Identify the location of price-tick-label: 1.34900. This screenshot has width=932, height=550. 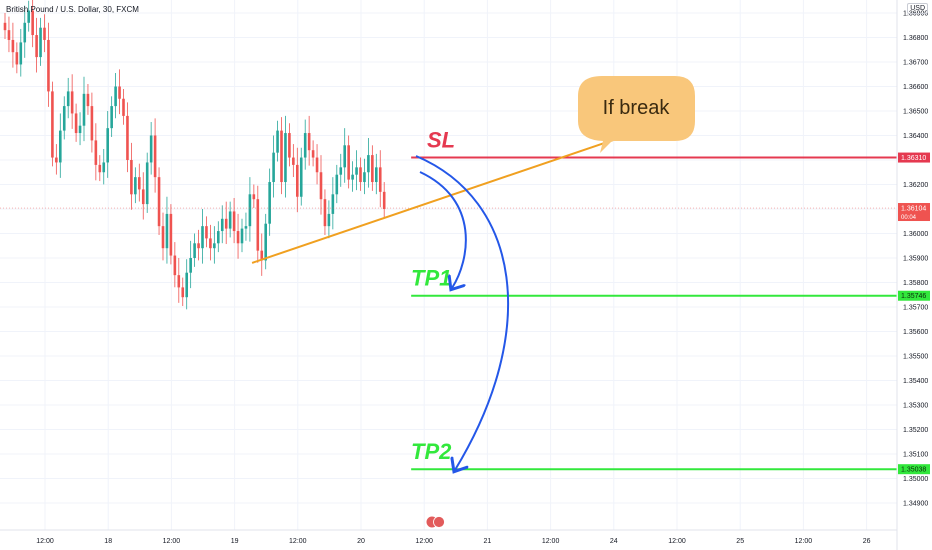
(915, 504).